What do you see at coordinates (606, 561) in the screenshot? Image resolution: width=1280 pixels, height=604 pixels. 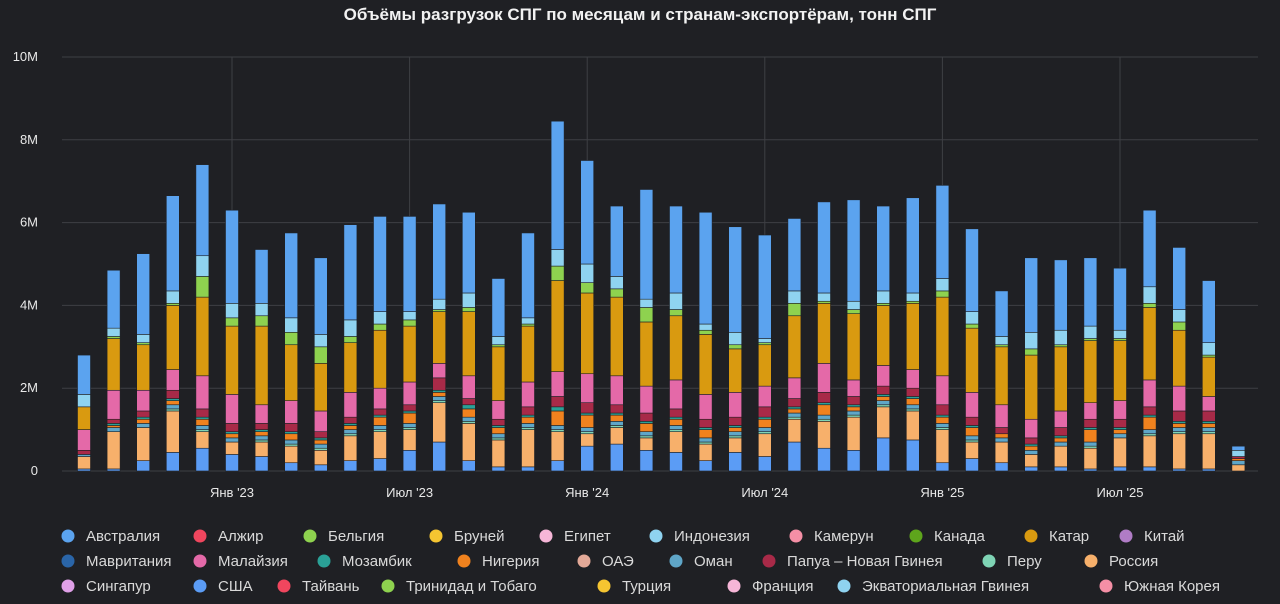 I see `legend-item: ОАЭ` at bounding box center [606, 561].